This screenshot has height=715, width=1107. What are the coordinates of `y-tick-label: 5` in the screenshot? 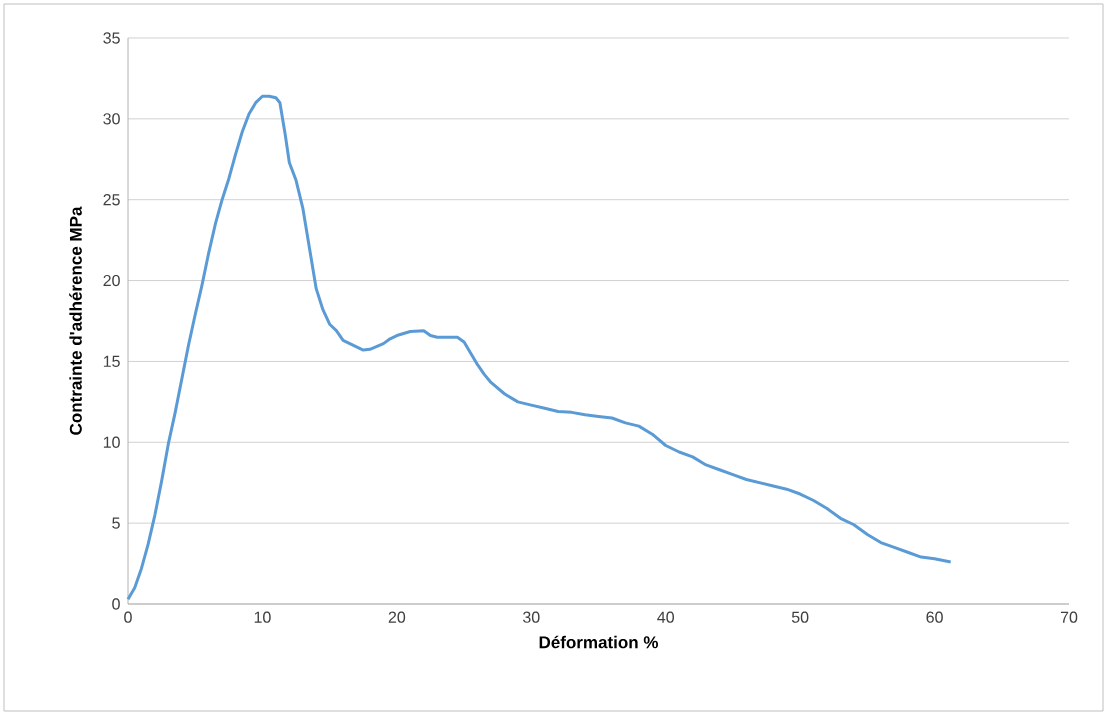 It's located at (116, 523).